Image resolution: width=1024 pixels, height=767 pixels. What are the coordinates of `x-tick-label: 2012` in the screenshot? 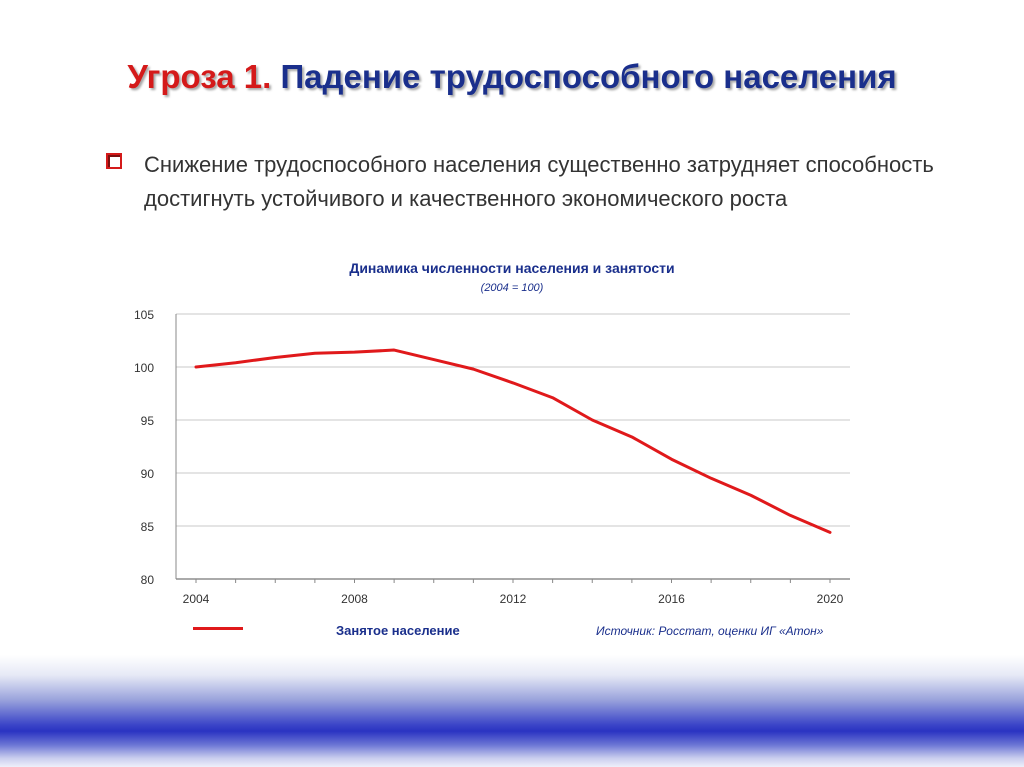 It's located at (513, 599).